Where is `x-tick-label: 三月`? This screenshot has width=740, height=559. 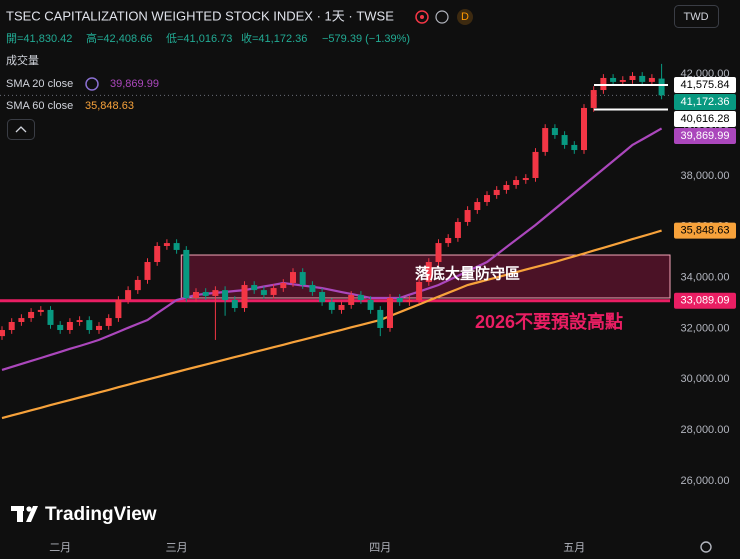 x-tick-label: 三月 is located at coordinates (177, 548).